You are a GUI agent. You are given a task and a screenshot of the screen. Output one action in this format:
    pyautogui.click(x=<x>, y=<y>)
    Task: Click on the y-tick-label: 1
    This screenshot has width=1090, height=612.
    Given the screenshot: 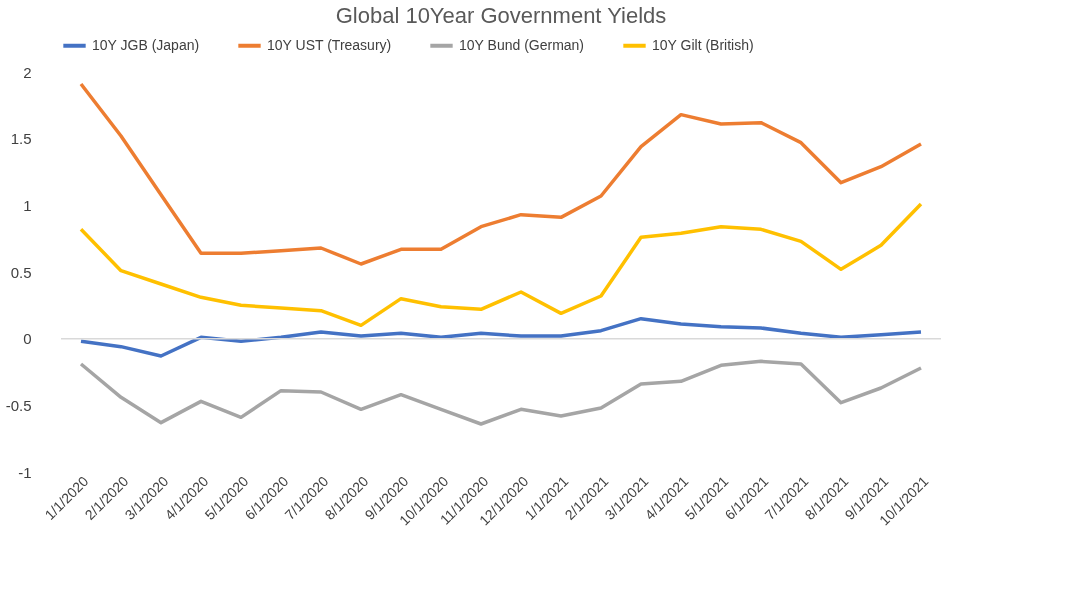 What is the action you would take?
    pyautogui.click(x=27, y=205)
    